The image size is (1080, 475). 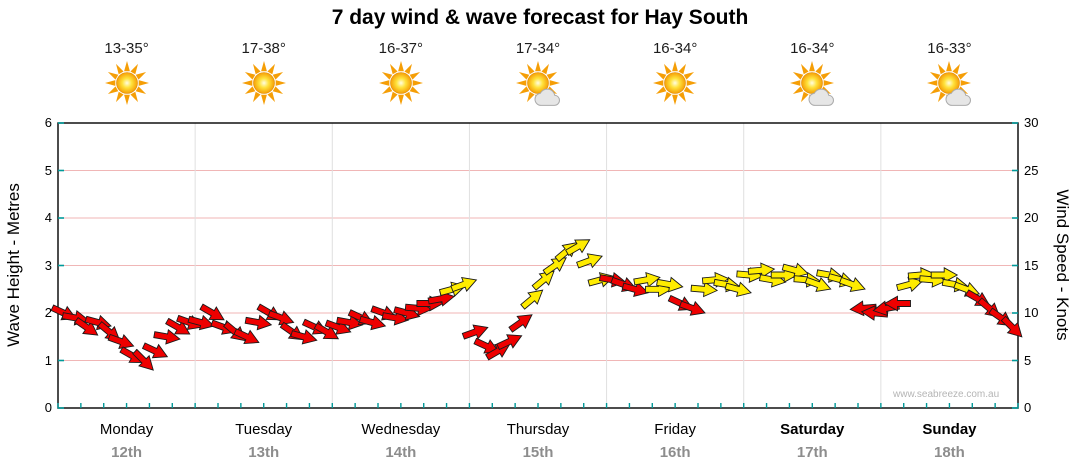 What do you see at coordinates (949, 429) in the screenshot?
I see `day-name-label: Sunday` at bounding box center [949, 429].